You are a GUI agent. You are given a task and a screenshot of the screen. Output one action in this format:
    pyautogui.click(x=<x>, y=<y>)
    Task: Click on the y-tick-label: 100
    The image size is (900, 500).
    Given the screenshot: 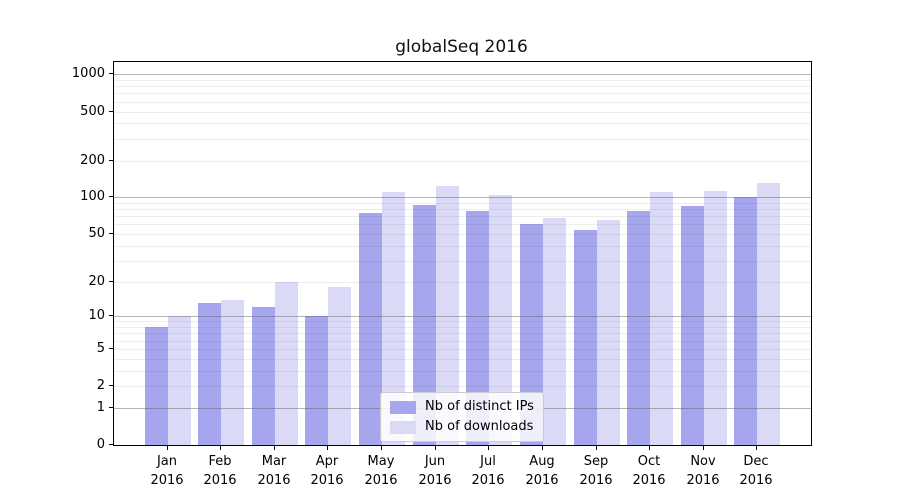 What is the action you would take?
    pyautogui.click(x=92, y=196)
    